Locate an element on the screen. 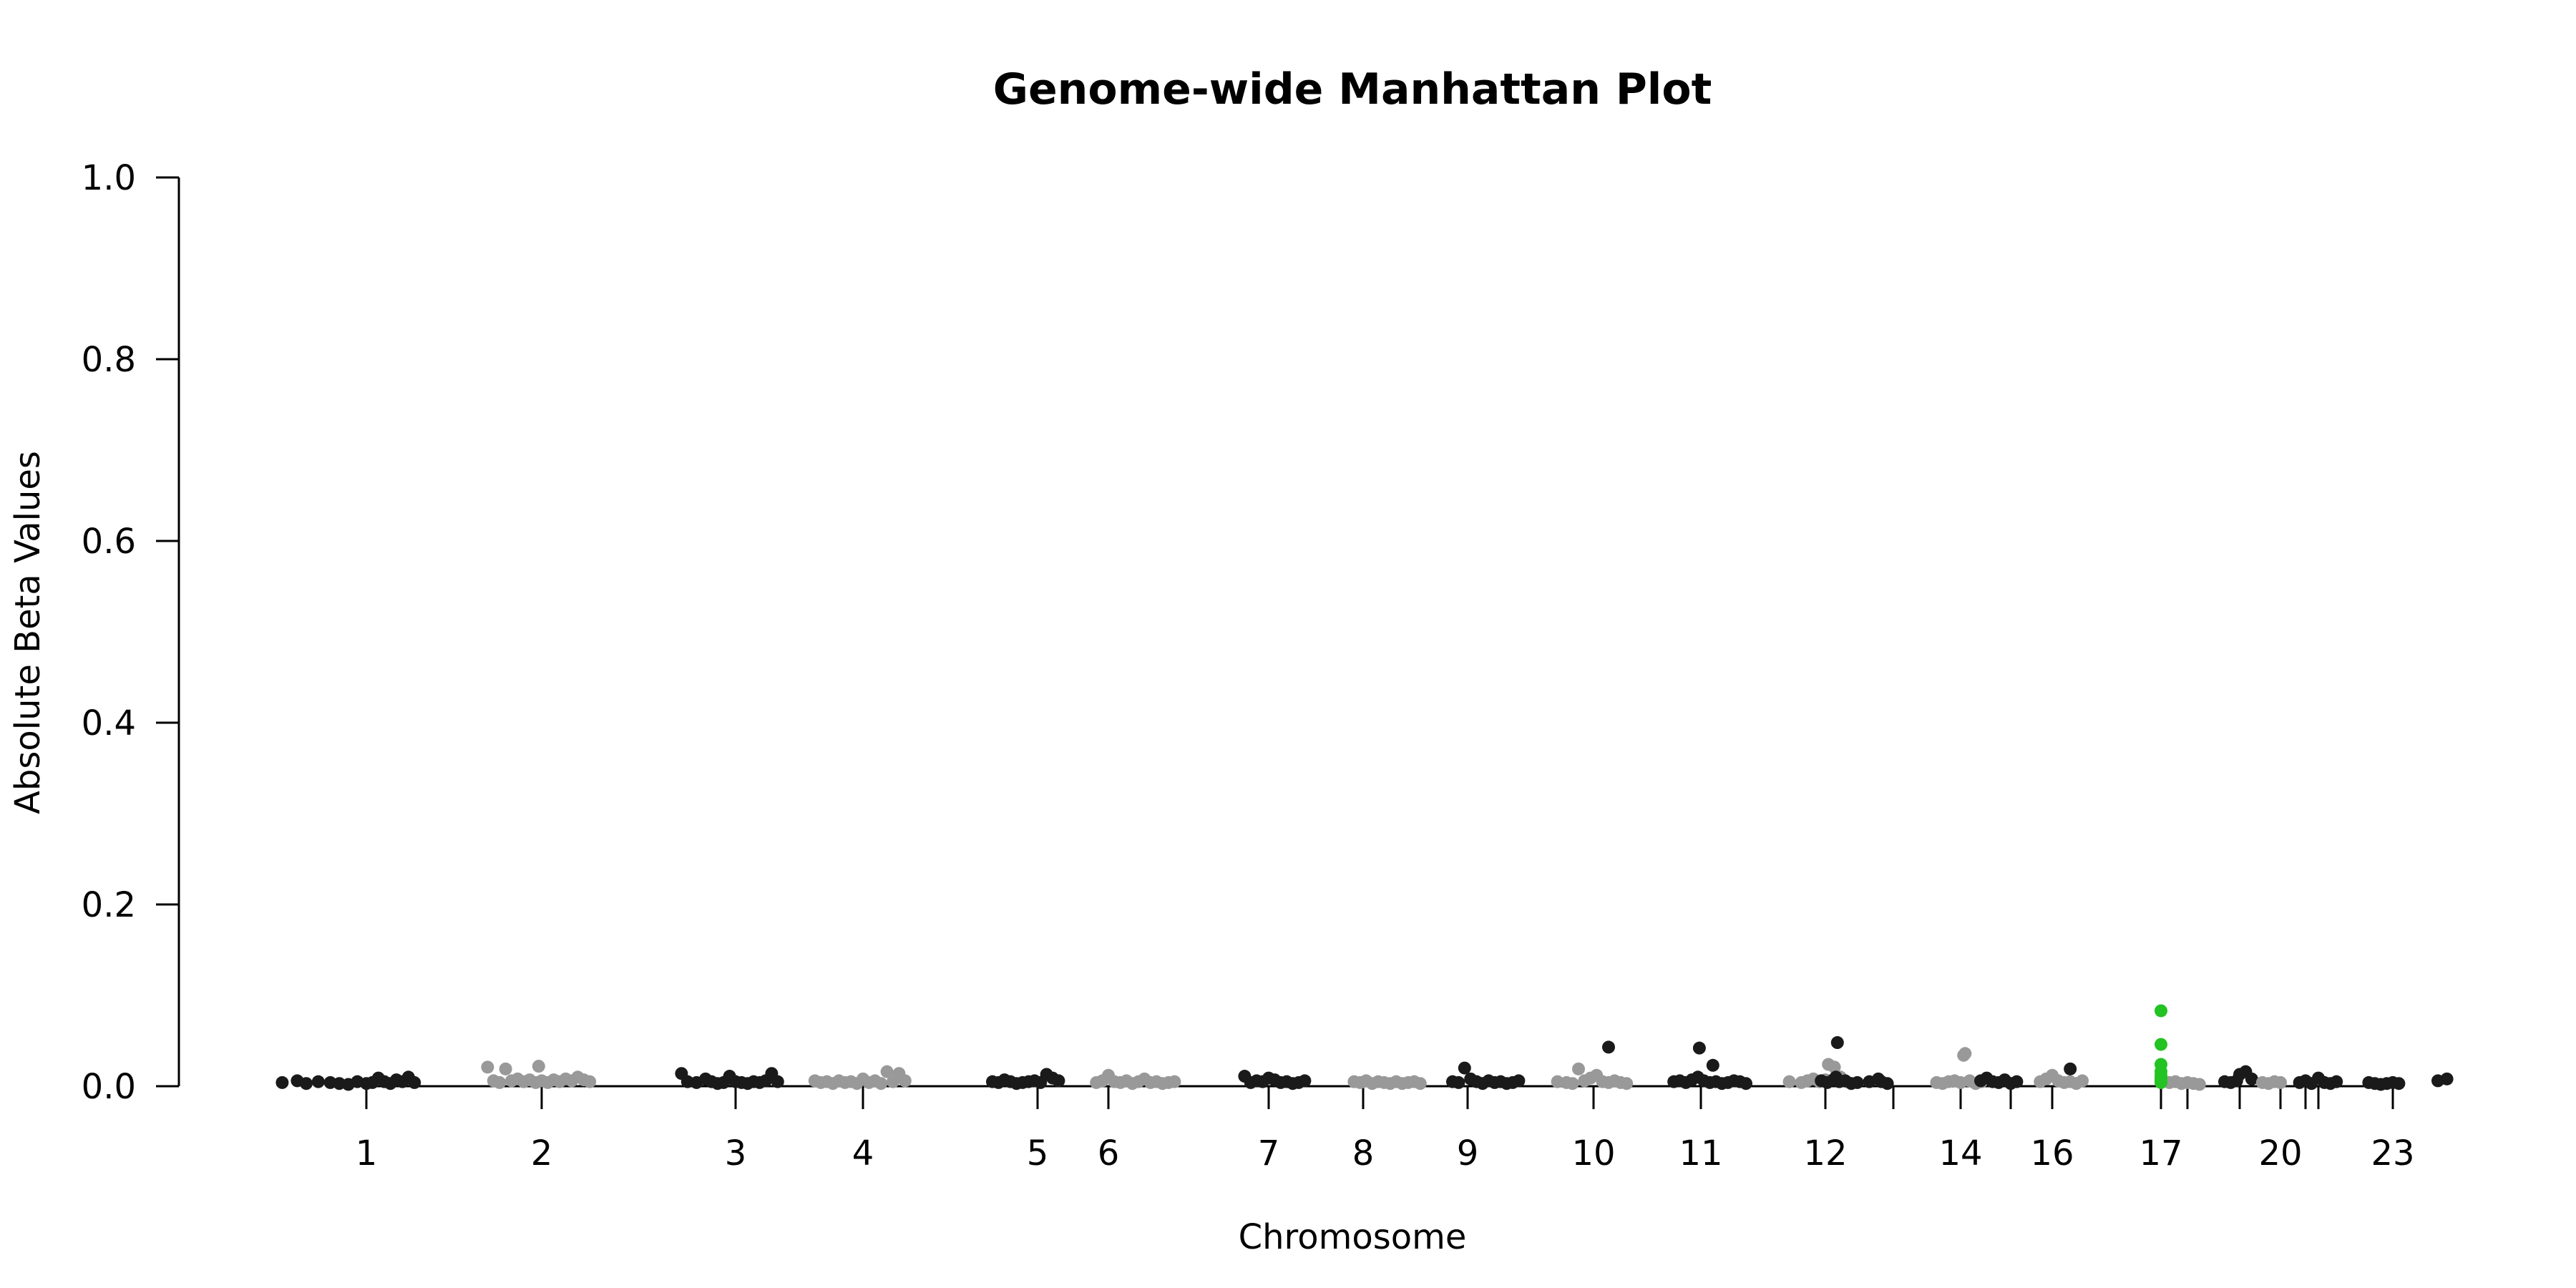  y-tick-label: 0.0 is located at coordinates (109, 1087).